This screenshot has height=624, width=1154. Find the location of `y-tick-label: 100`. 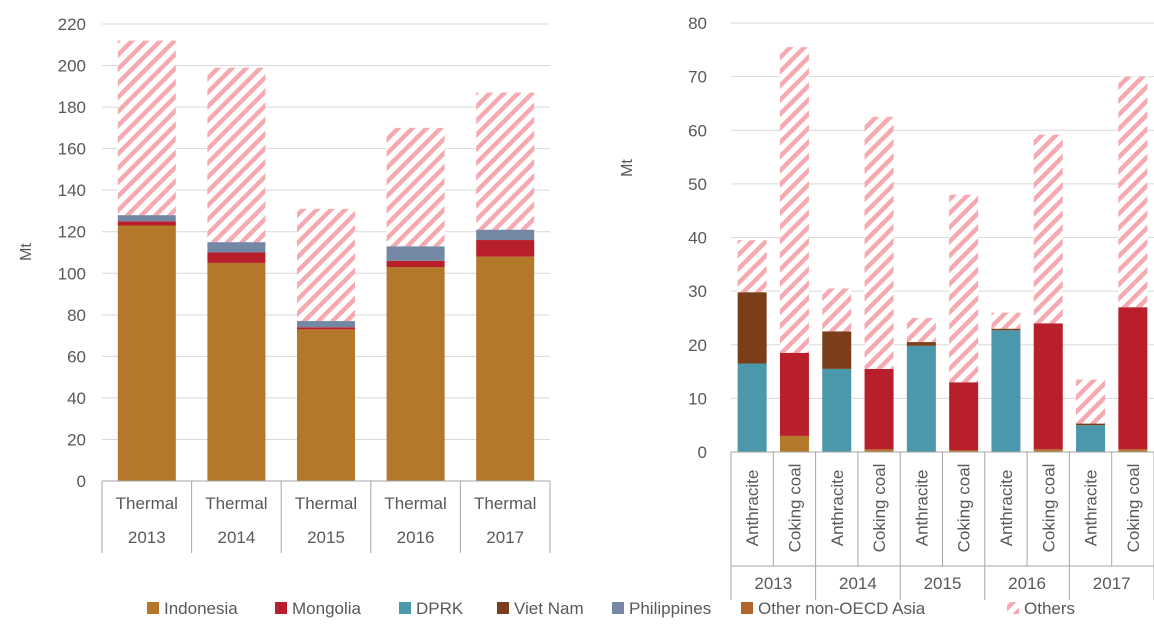

y-tick-label: 100 is located at coordinates (72, 273).